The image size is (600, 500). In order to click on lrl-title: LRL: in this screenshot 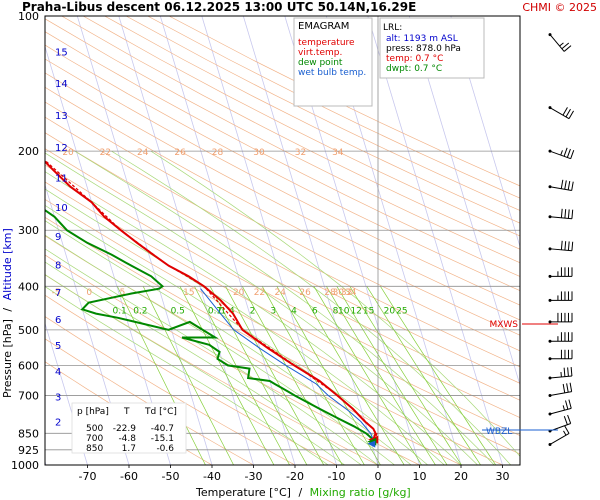, I will do `click(392, 28)`.